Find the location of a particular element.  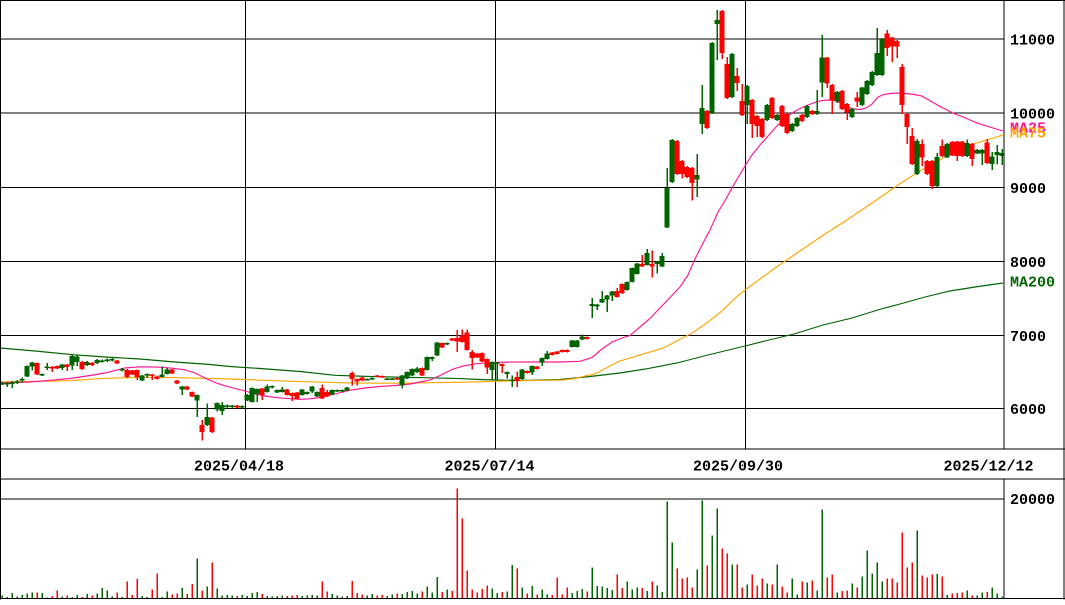

svg-text: 6000 is located at coordinates (1028, 410).